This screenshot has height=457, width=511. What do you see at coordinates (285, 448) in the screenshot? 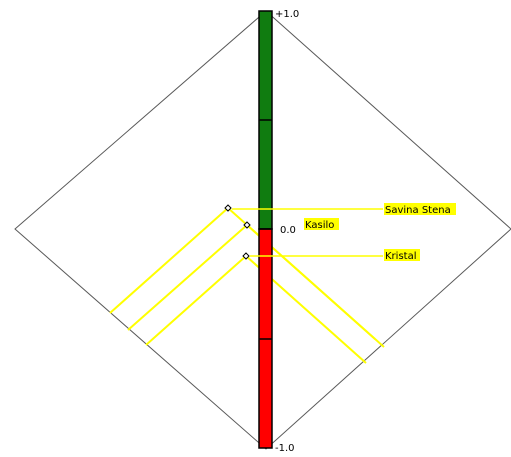
I see `scale-label-bottom: -1.0` at bounding box center [285, 448].